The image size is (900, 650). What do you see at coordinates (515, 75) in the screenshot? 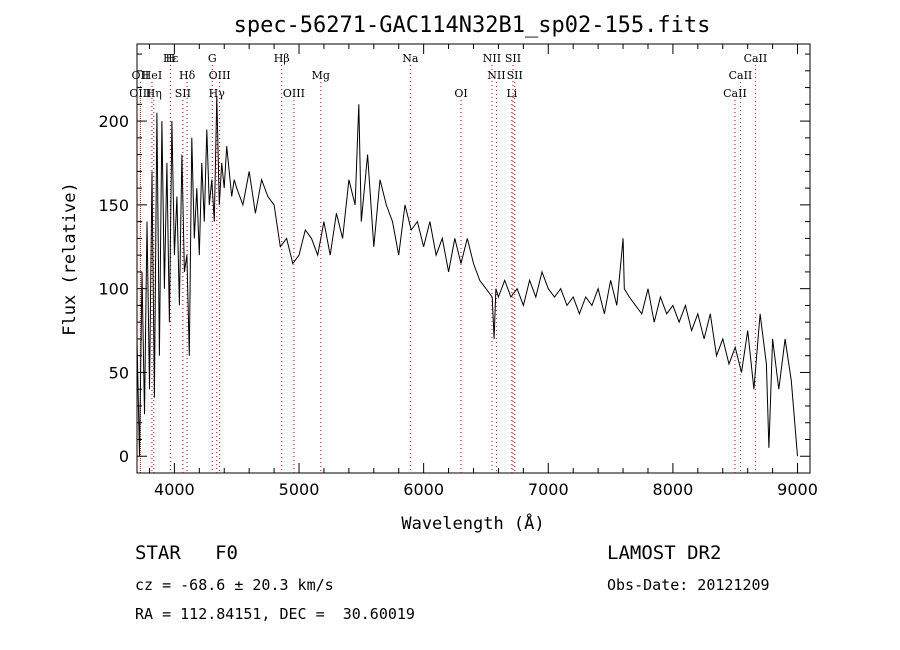
I see `line-marker-label-14: SII` at bounding box center [515, 75].